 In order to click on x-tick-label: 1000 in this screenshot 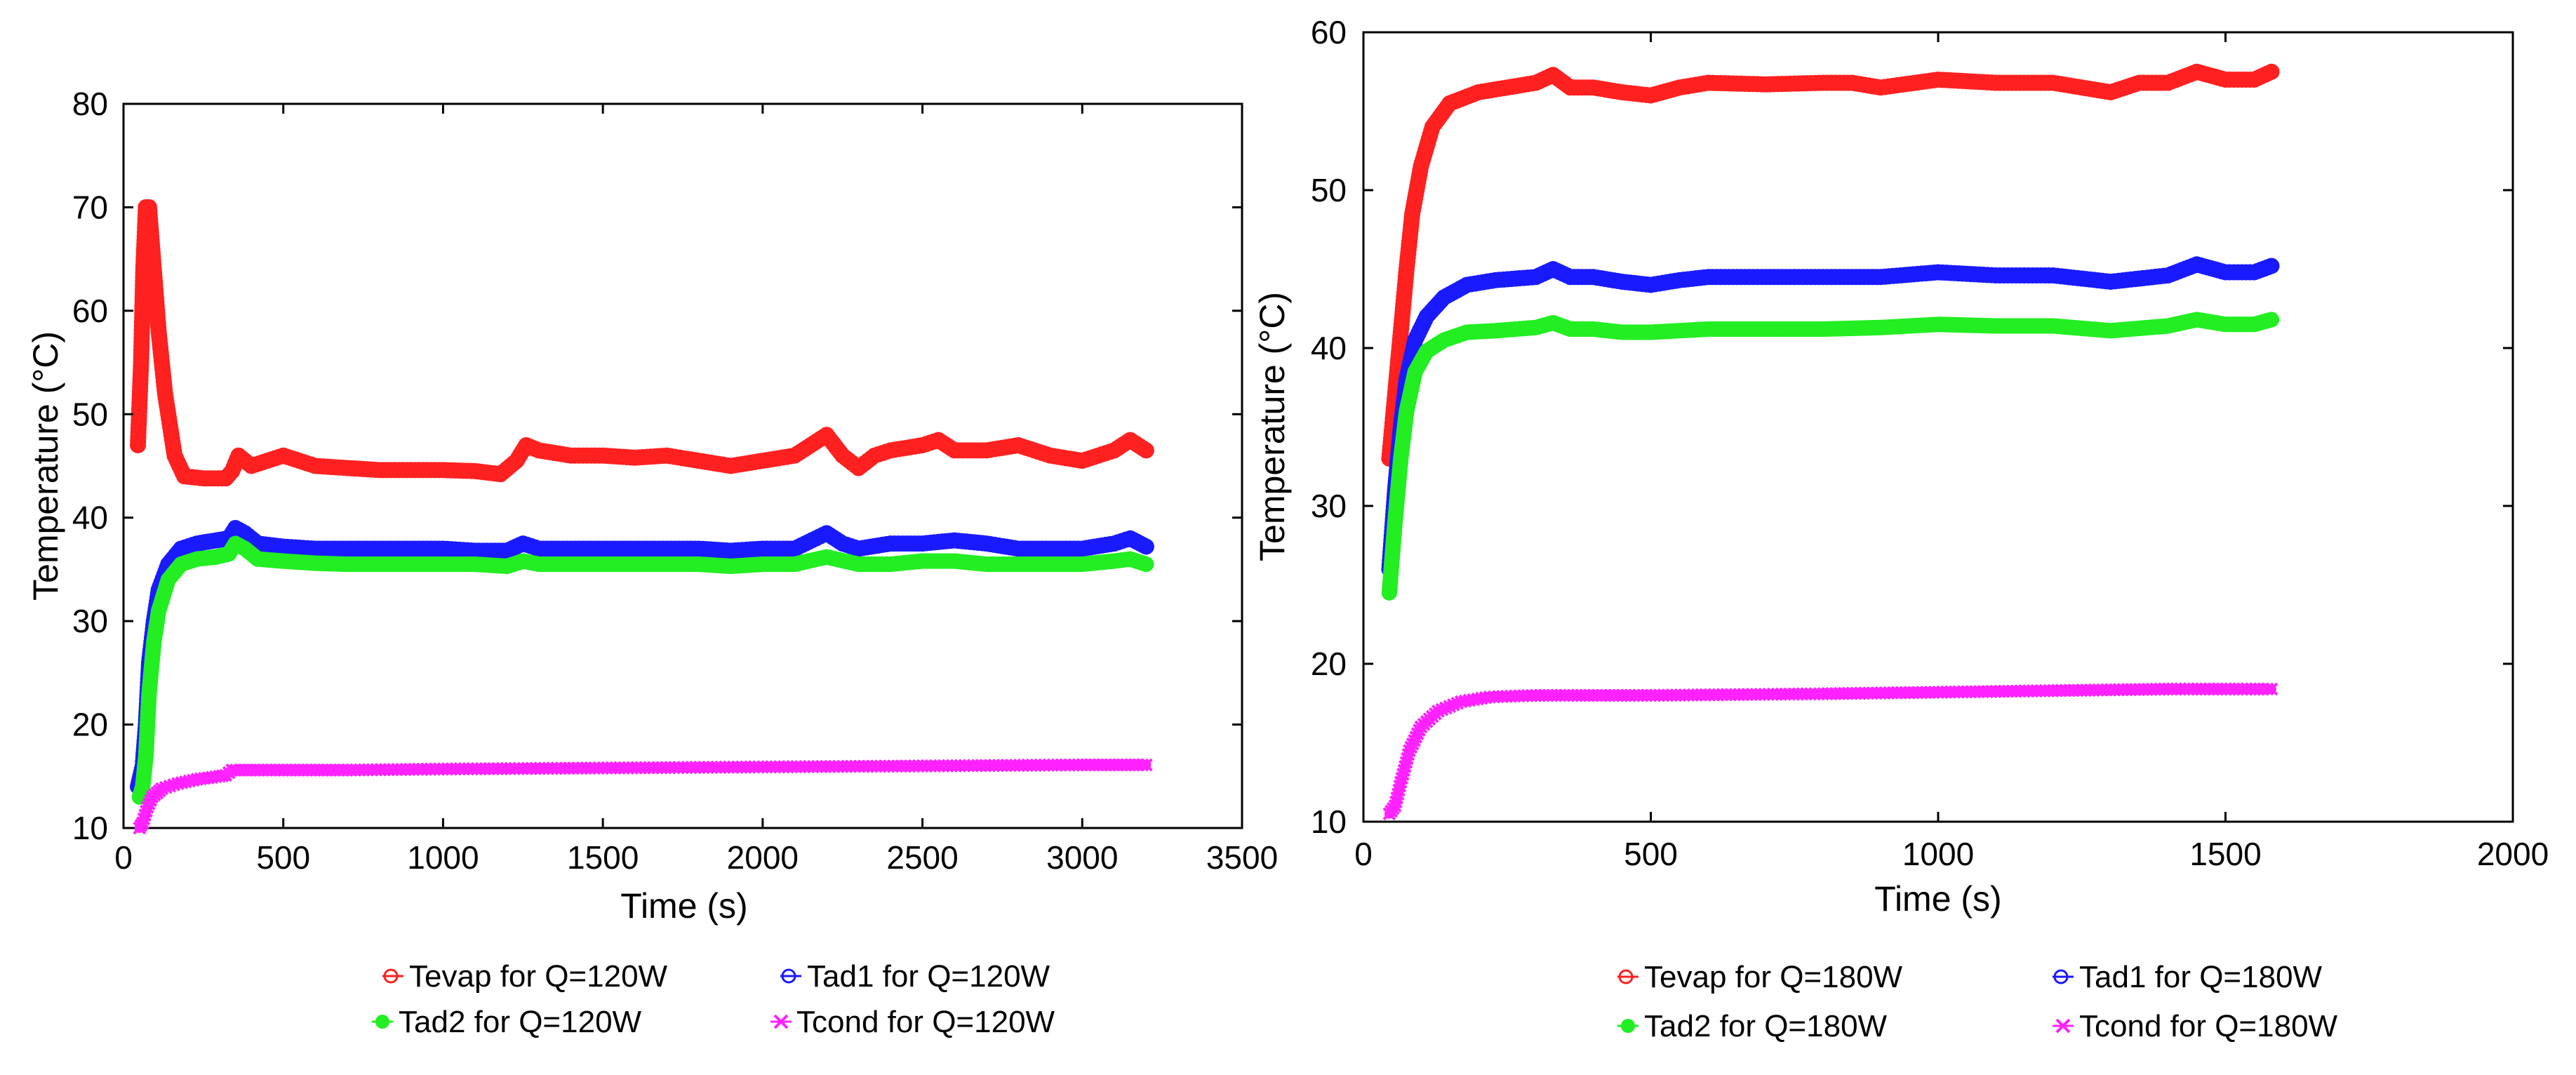, I will do `click(443, 857)`.